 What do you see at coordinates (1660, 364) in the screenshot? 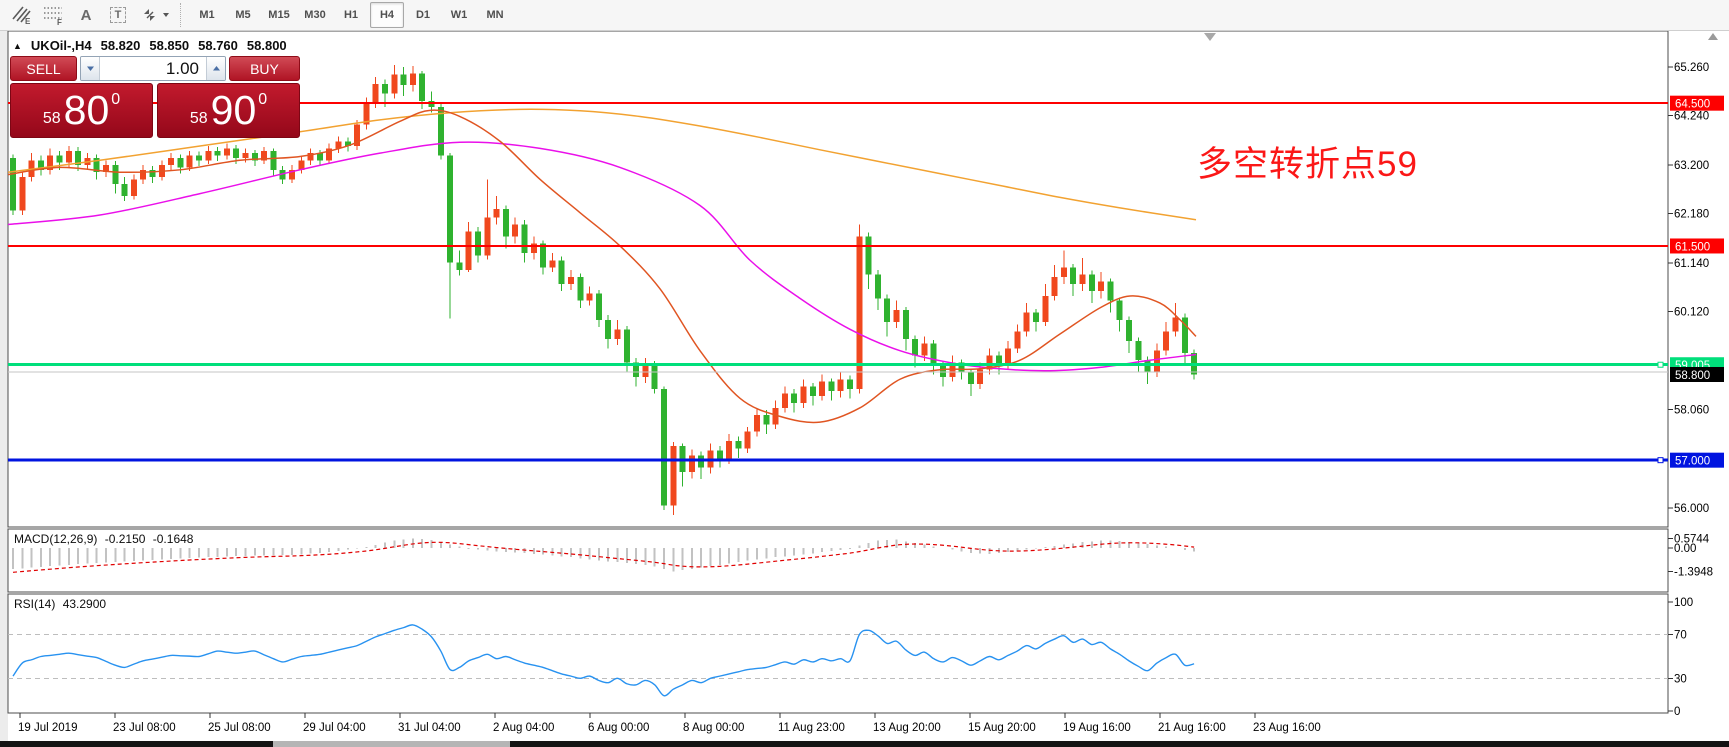
I see `pivot-line-59005-handle` at bounding box center [1660, 364].